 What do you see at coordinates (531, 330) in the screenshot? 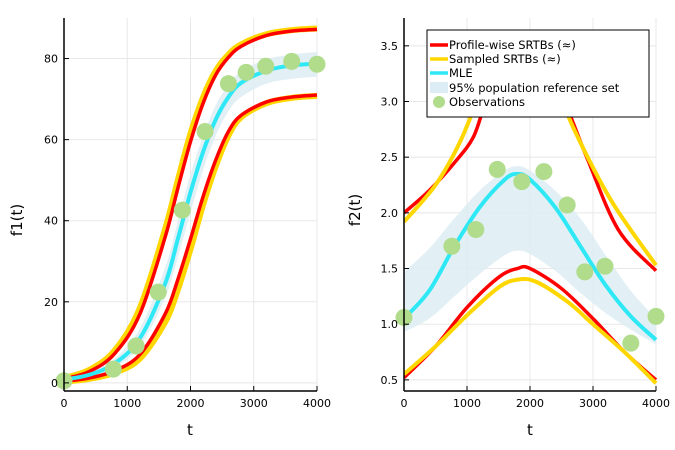
I see `line-sampled-srtbs-lower` at bounding box center [531, 330].